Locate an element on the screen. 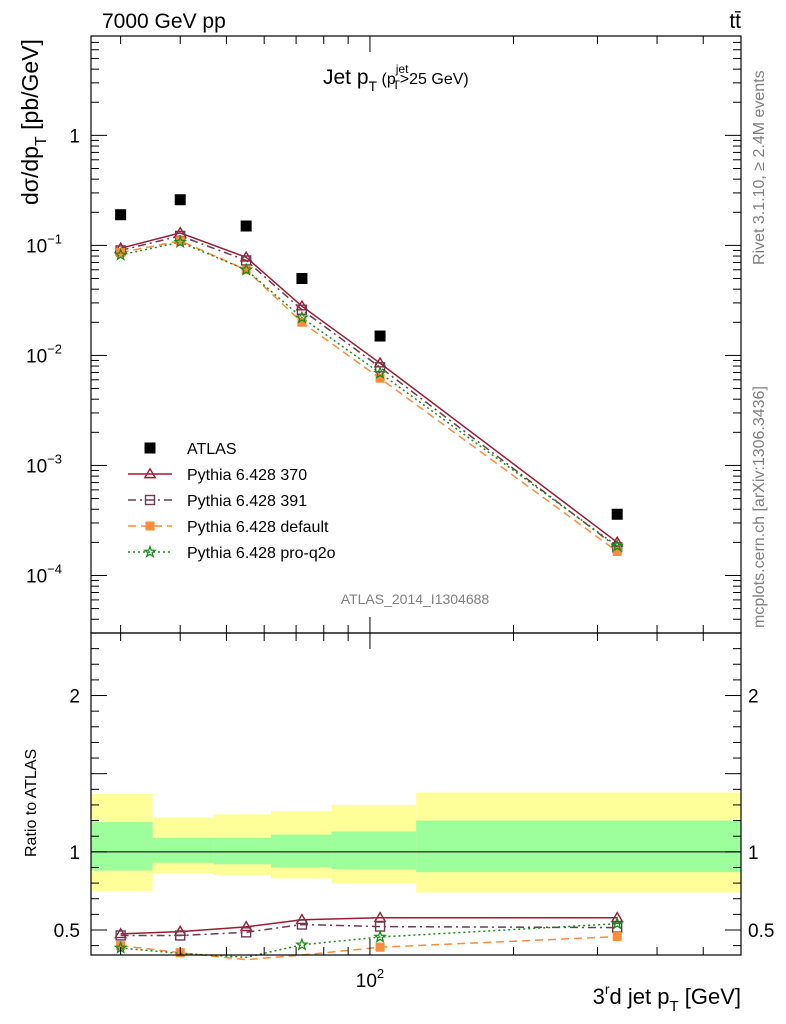 The image size is (786, 1024). y-tick-label-exp: −3 is located at coordinates (54, 458).